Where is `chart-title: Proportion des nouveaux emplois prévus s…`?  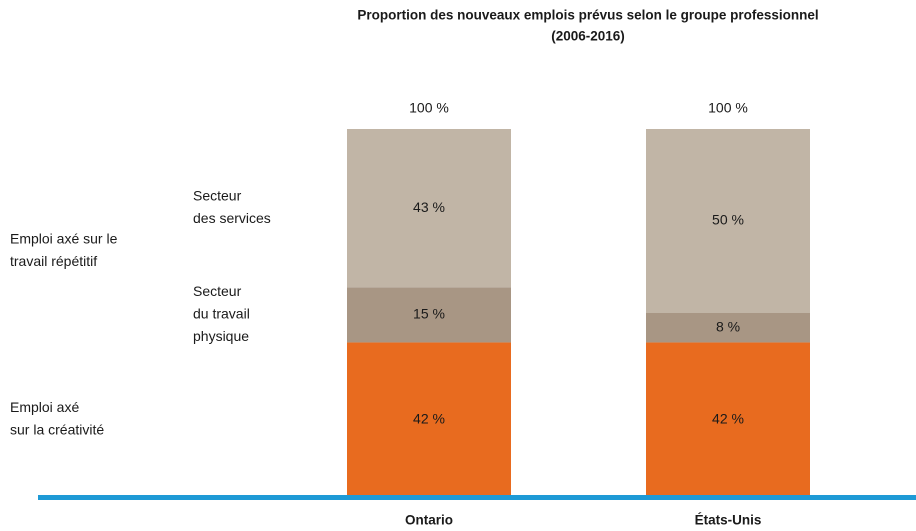
chart-title: Proportion des nouveaux emplois prévus s… is located at coordinates (587, 15).